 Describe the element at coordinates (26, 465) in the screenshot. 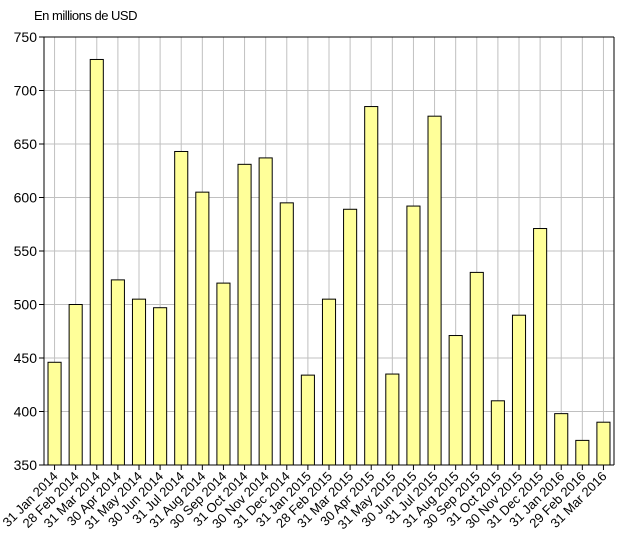

I see `y-tick-label: 350` at that location.